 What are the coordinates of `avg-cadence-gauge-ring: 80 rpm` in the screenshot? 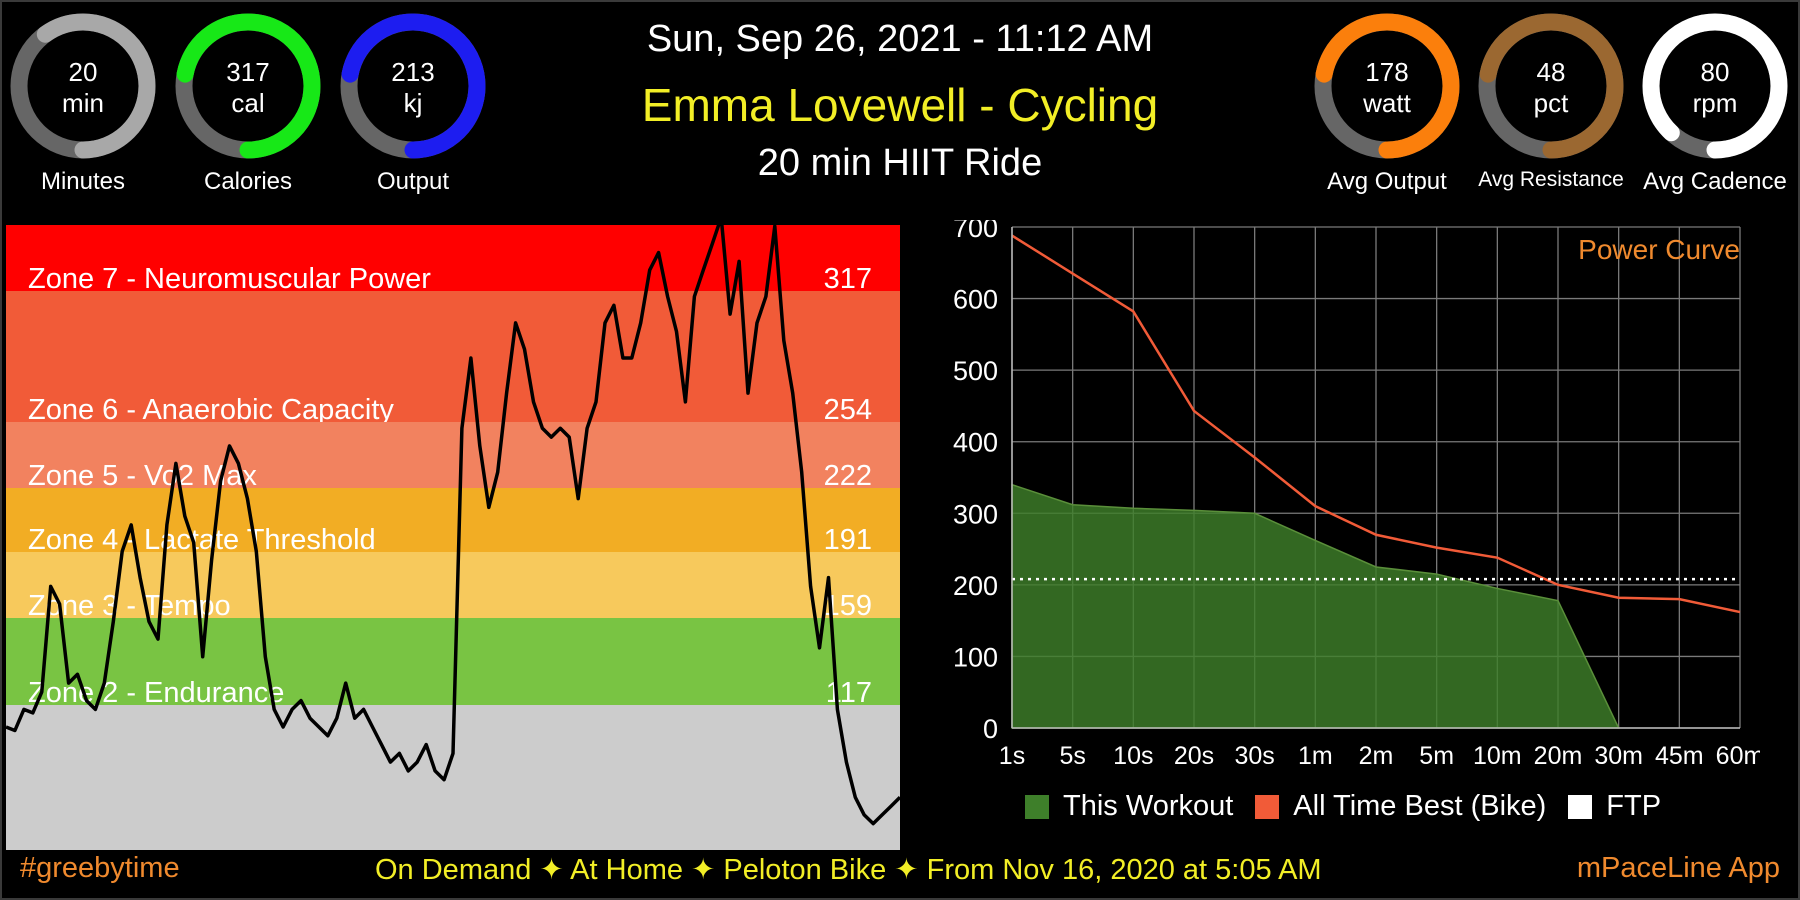 It's located at (1715, 86).